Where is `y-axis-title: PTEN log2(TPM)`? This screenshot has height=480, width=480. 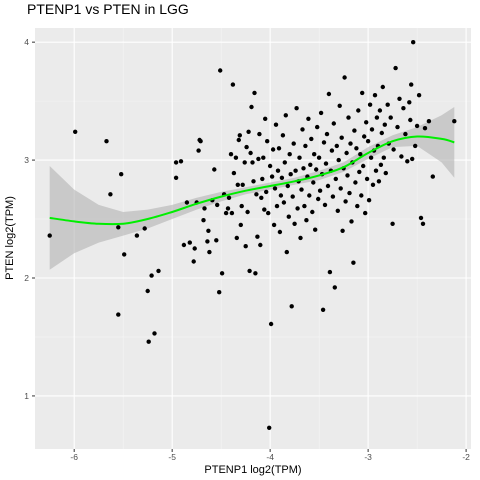
y-axis-title: PTEN log2(TPM) is located at coordinates (10, 238).